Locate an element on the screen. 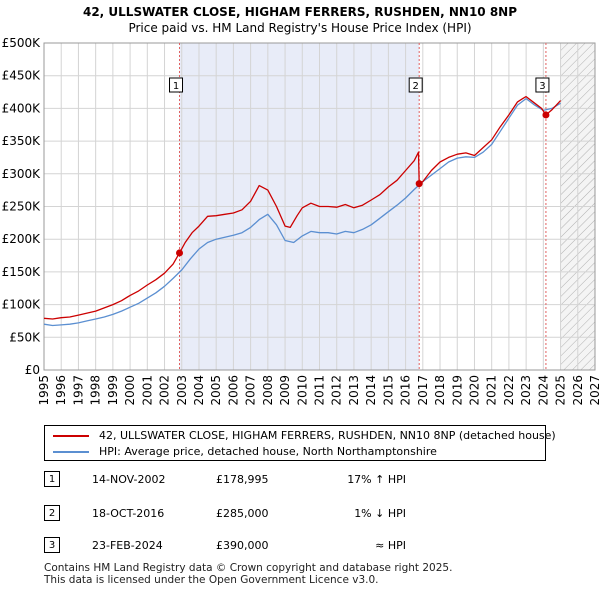  legend-swatch-hpi is located at coordinates (71, 452).